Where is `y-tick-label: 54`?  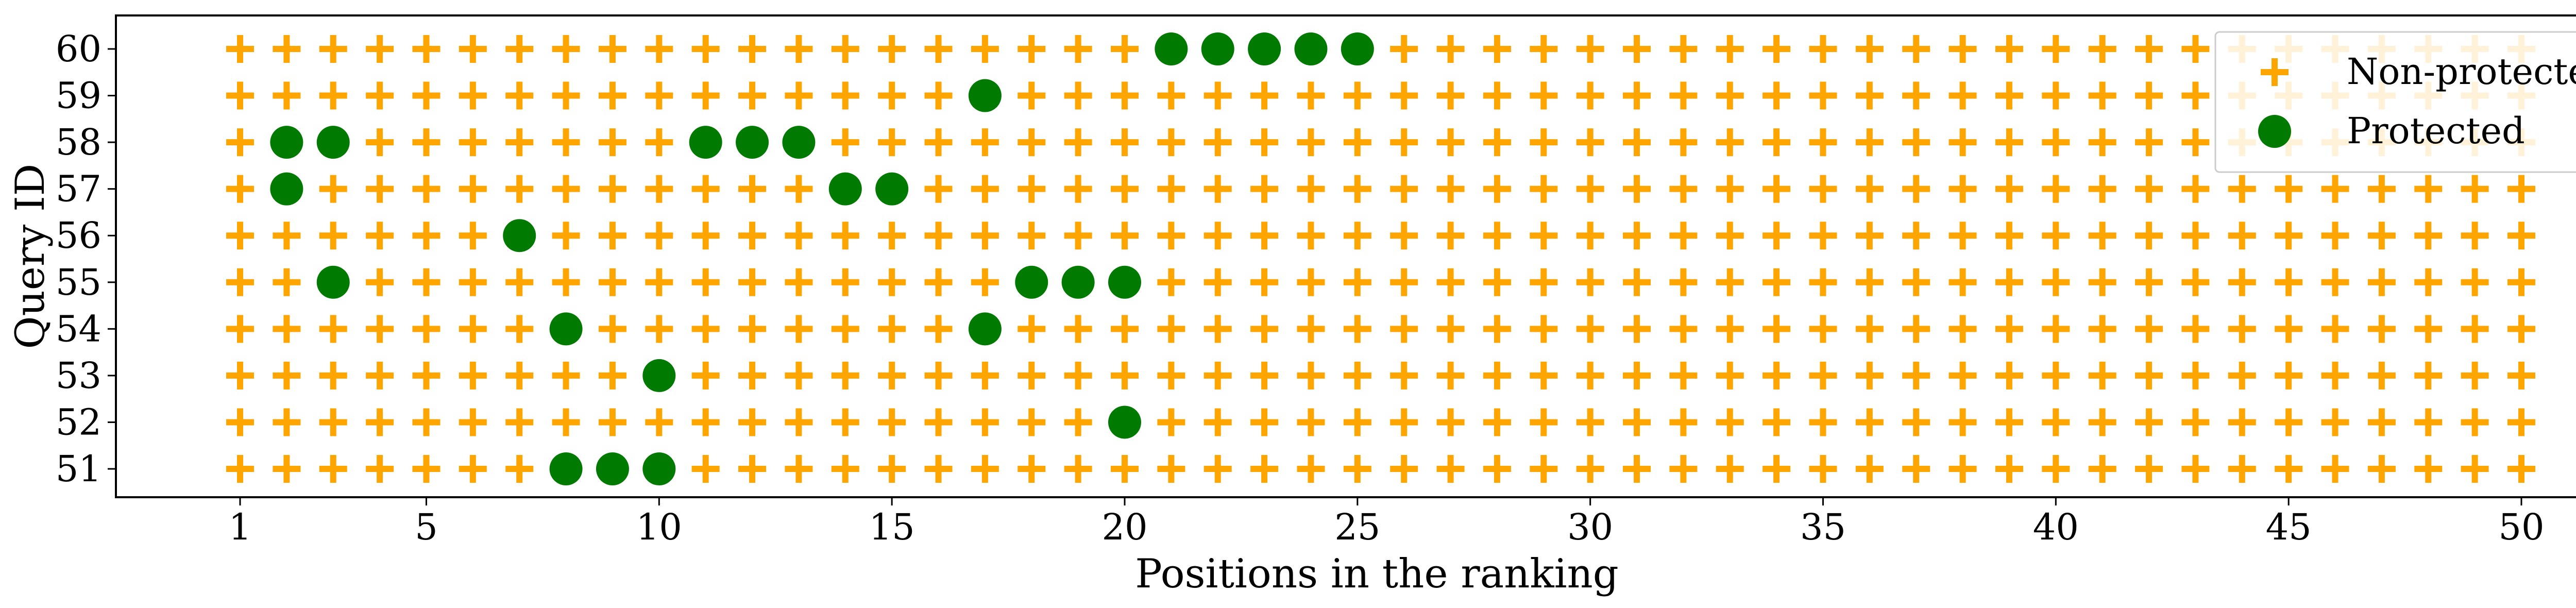 y-tick-label: 54 is located at coordinates (79, 329).